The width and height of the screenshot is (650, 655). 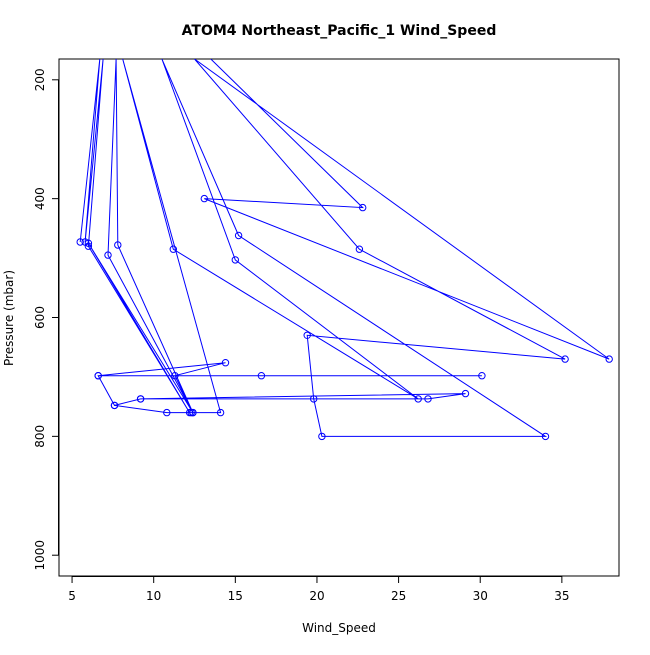 I want to click on y-tick-label: 400, so click(x=40, y=198).